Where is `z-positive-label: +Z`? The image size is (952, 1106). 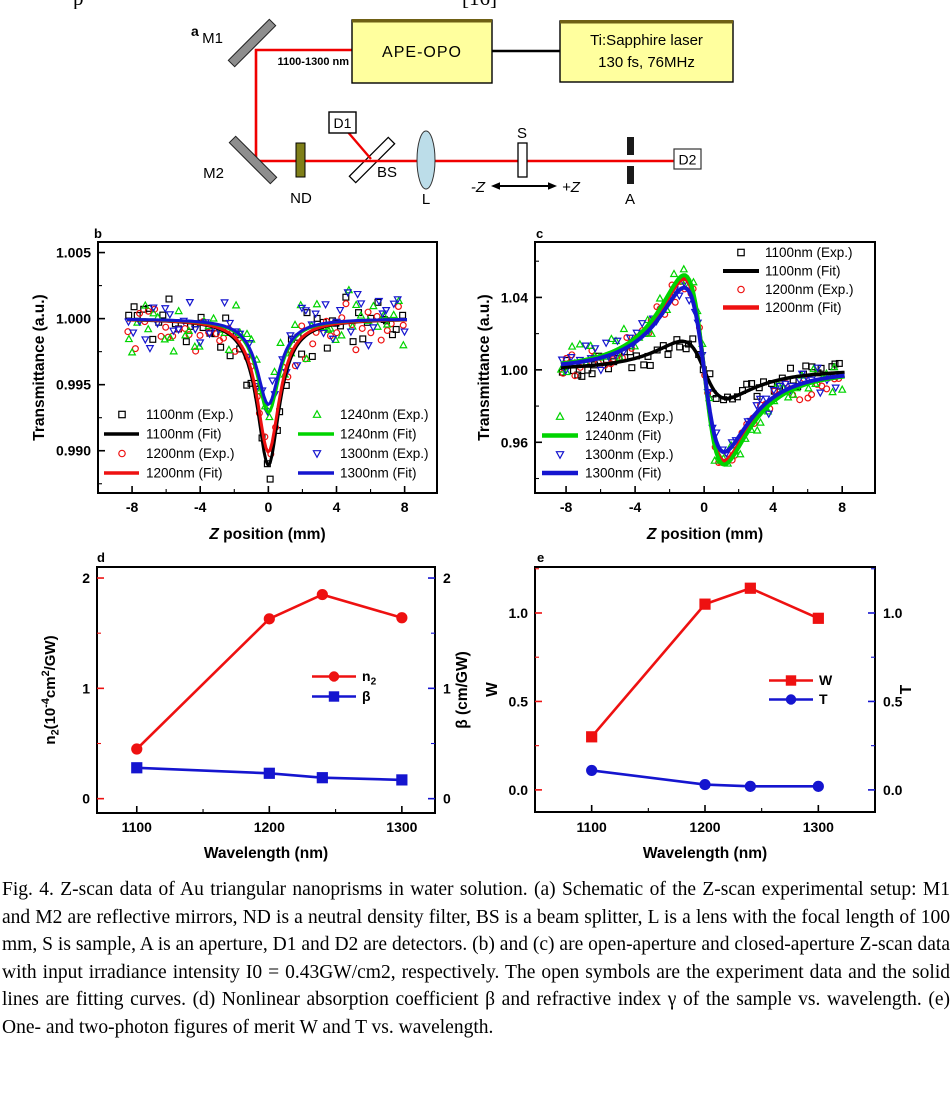
z-positive-label: +Z is located at coordinates (571, 187).